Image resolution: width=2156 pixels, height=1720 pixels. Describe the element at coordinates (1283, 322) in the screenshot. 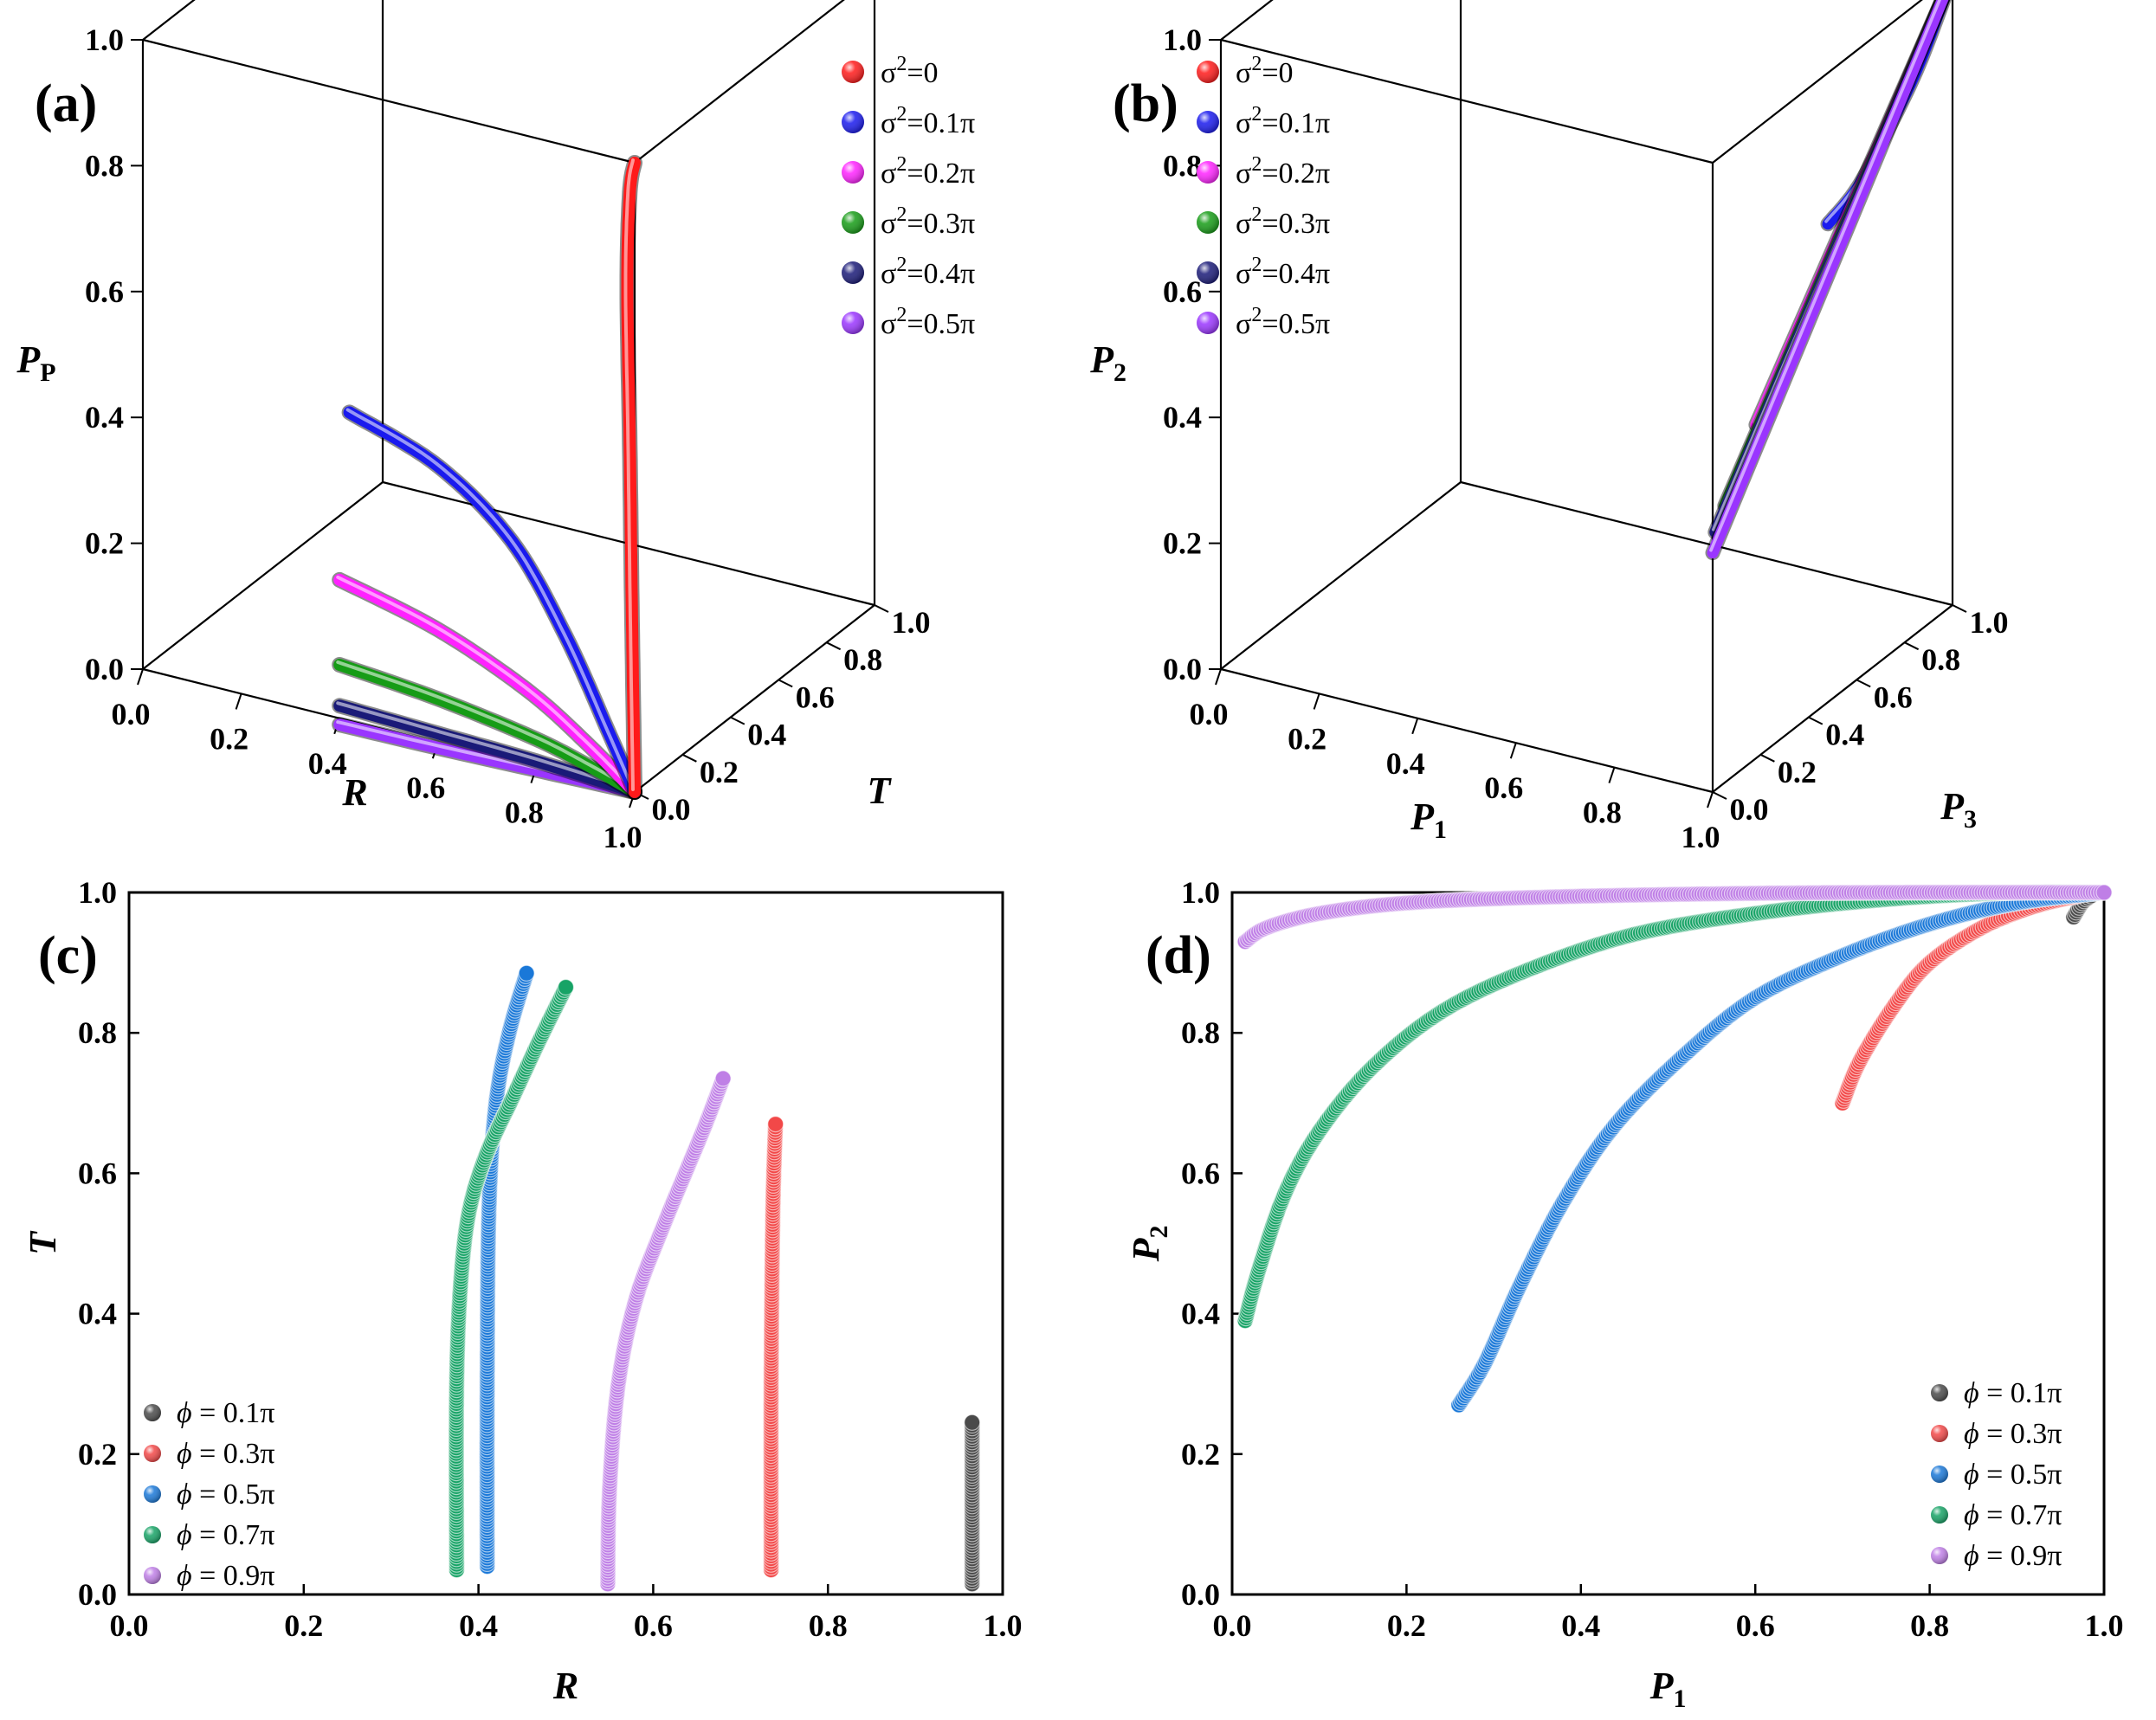

I see `legend-label: σ2=0.5π` at that location.